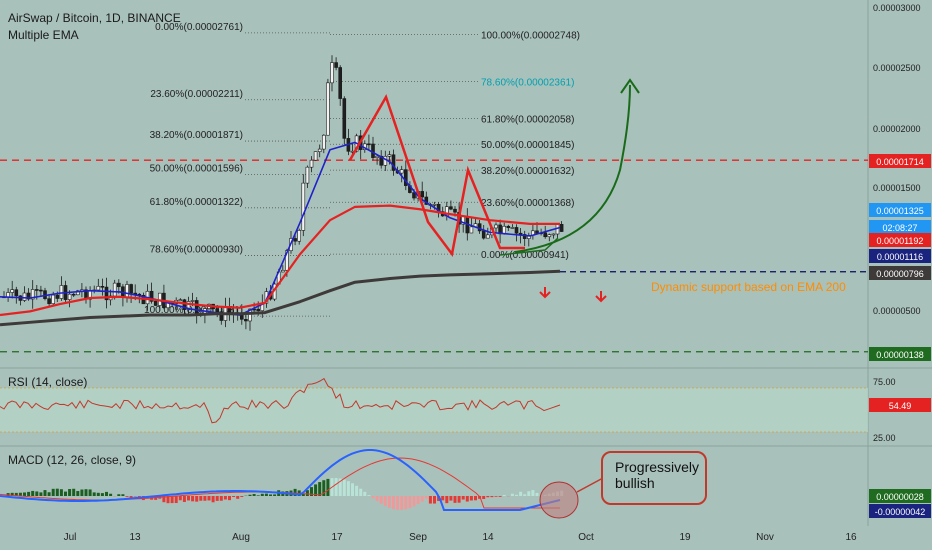 The image size is (932, 550). Describe the element at coordinates (337, 537) in the screenshot. I see `time-axis-label: 17` at that location.